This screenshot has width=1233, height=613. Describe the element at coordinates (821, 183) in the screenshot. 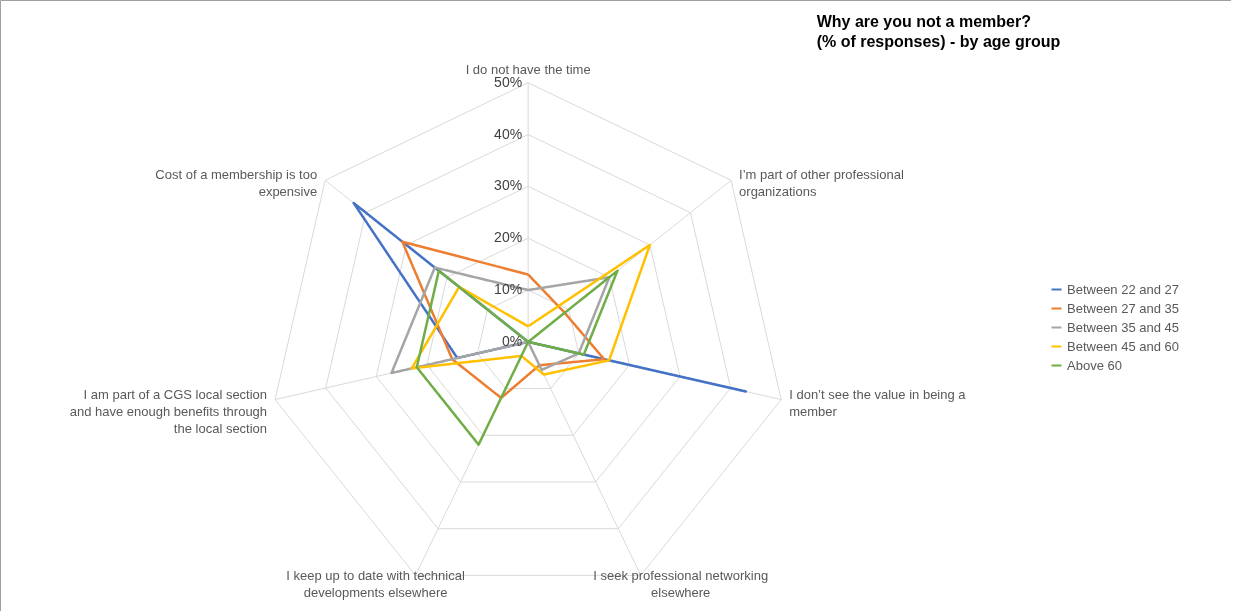

I see `spoke-label: I’m part of other professional organizations` at that location.